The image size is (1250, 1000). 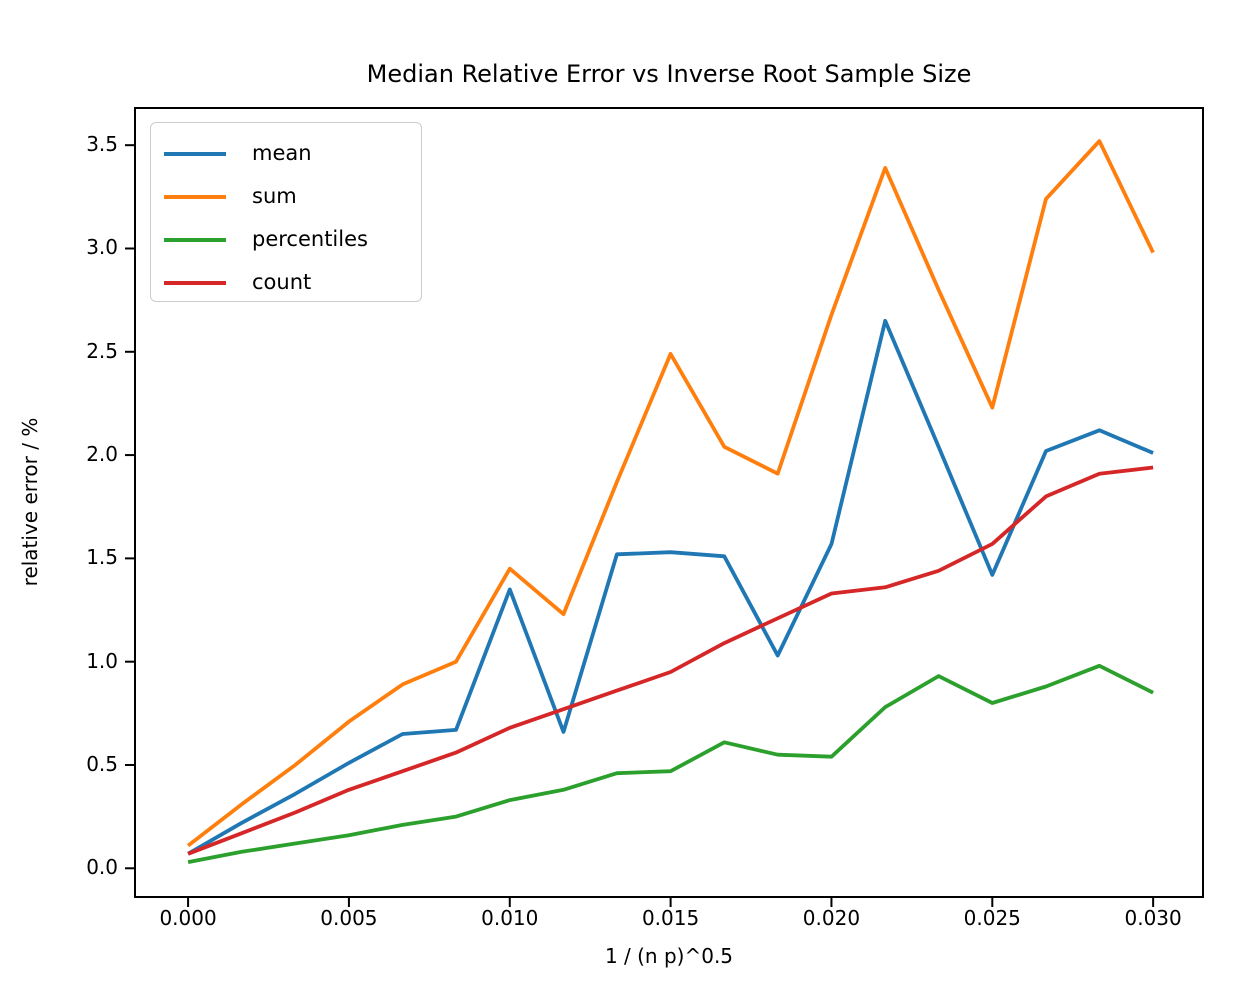 I want to click on y-tick-label: 0.5, so click(x=102, y=763).